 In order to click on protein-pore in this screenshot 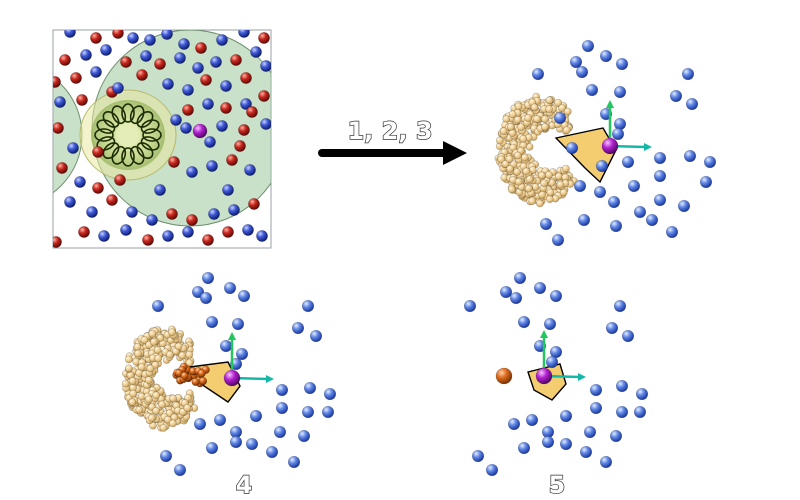, I will do `click(128, 135)`.